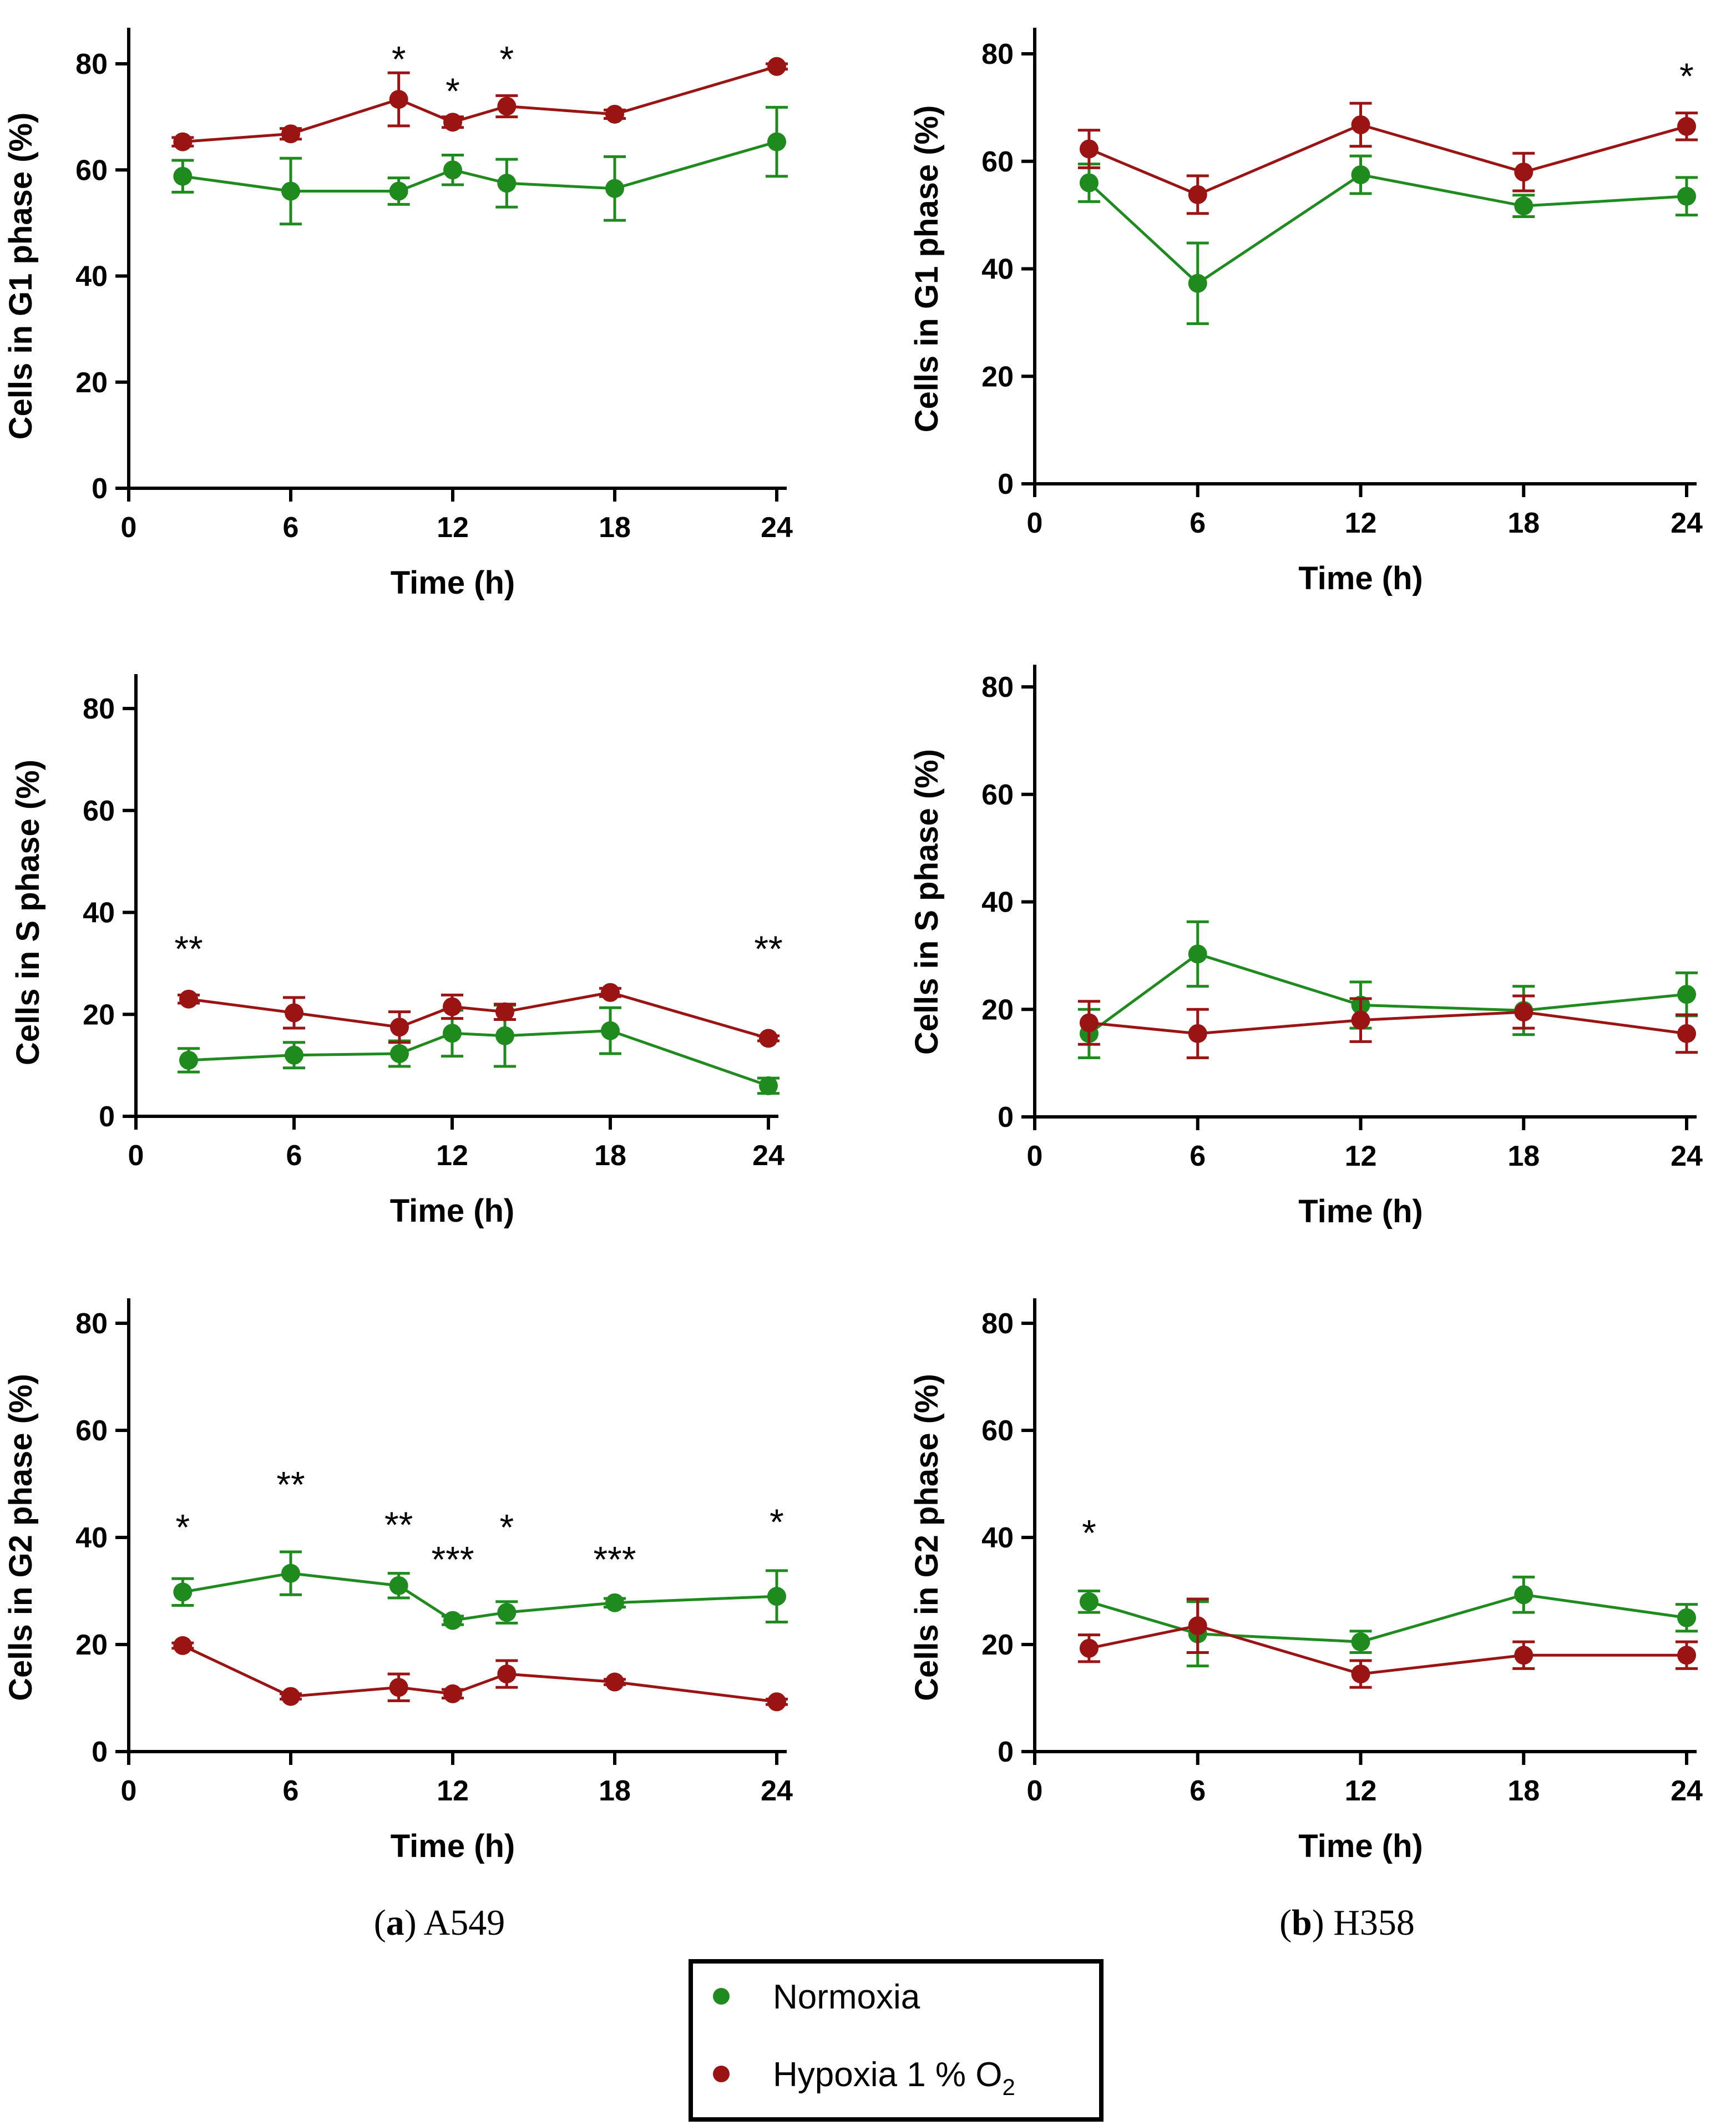  Describe the element at coordinates (722, 1996) in the screenshot. I see `legend-marker-normoxia` at that location.